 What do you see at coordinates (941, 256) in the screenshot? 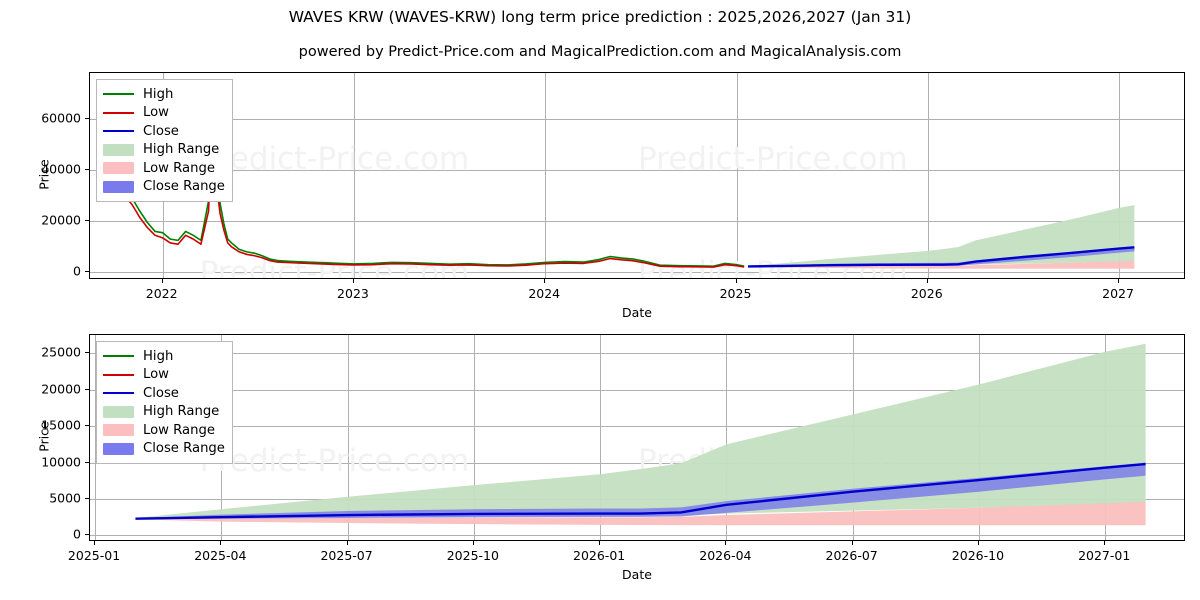
I see `band-close-range` at bounding box center [941, 256].